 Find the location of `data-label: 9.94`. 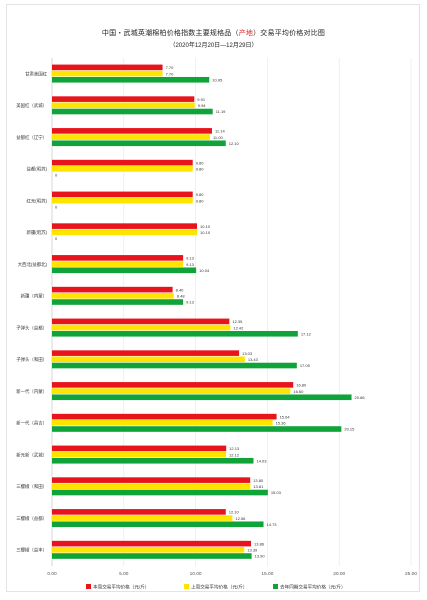

data-label: 9.94 is located at coordinates (202, 105).